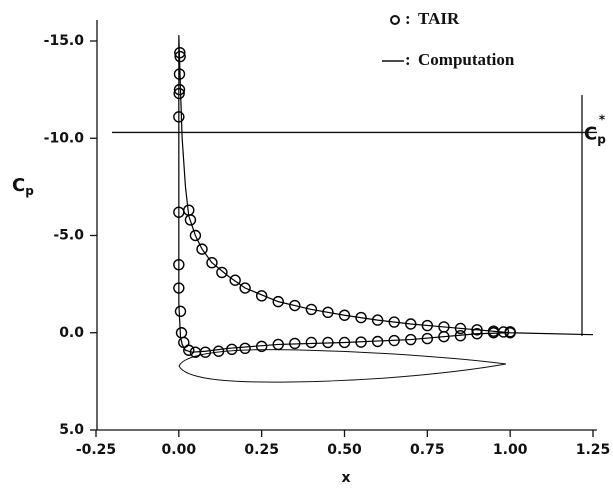 This screenshot has height=493, width=613. I want to click on x-tick-label: 0.00, so click(179, 450).